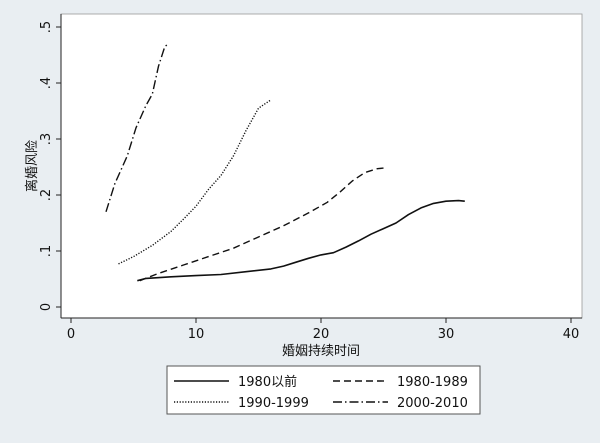  Describe the element at coordinates (46, 195) in the screenshot. I see `y-tick-label: .2` at that location.